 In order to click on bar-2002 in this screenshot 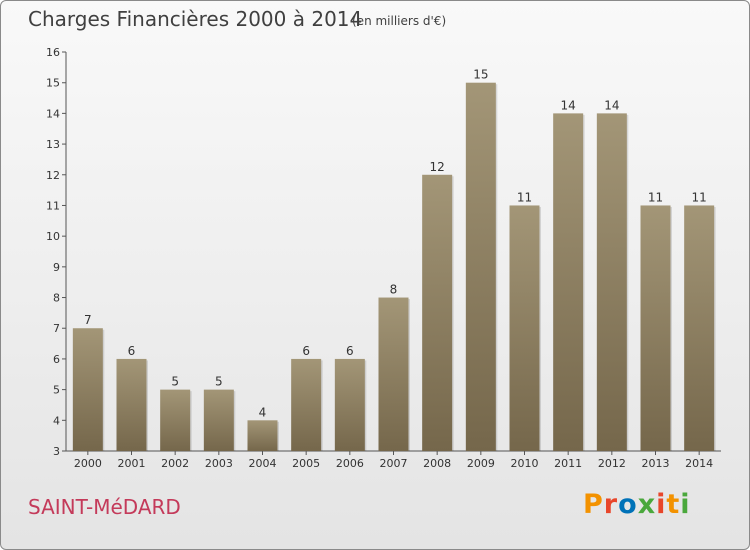, I will do `click(175, 420)`.